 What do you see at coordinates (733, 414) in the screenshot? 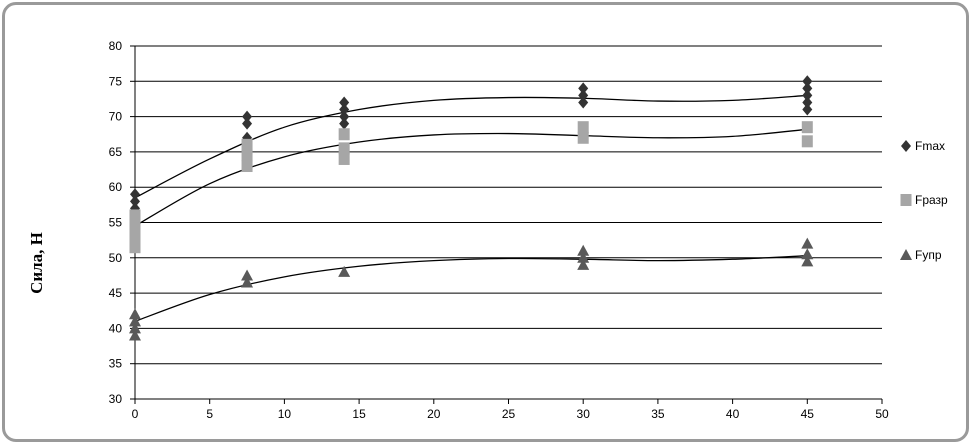
I see `x-tick-label: 40` at bounding box center [733, 414].